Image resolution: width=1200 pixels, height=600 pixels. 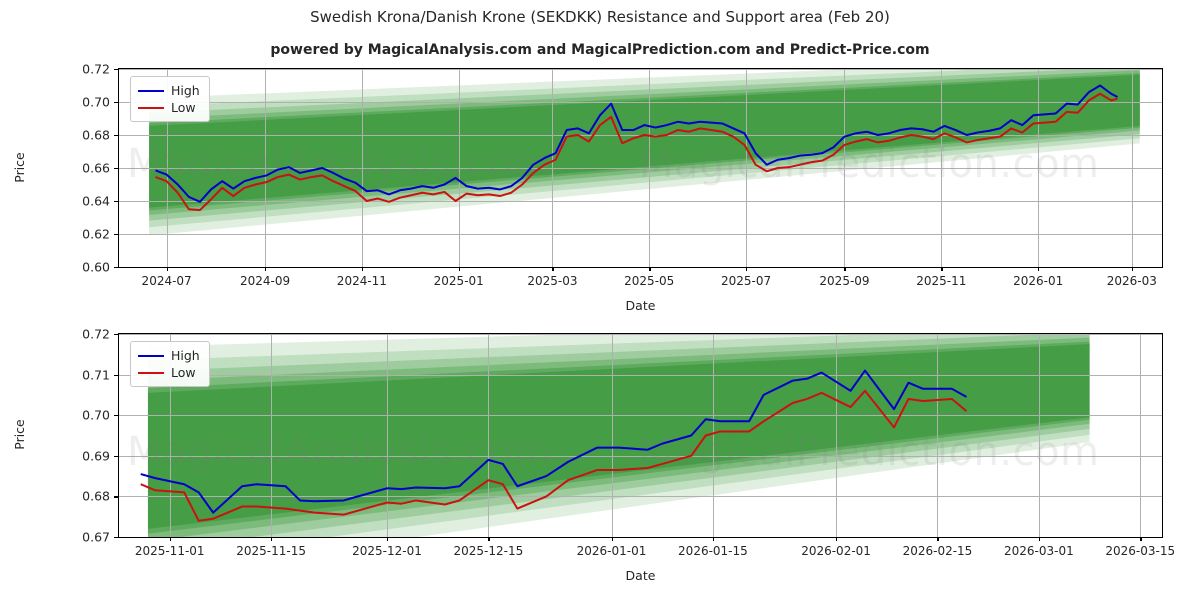 I want to click on x-axis-tick-label: 2026-01, so click(x=1038, y=281).